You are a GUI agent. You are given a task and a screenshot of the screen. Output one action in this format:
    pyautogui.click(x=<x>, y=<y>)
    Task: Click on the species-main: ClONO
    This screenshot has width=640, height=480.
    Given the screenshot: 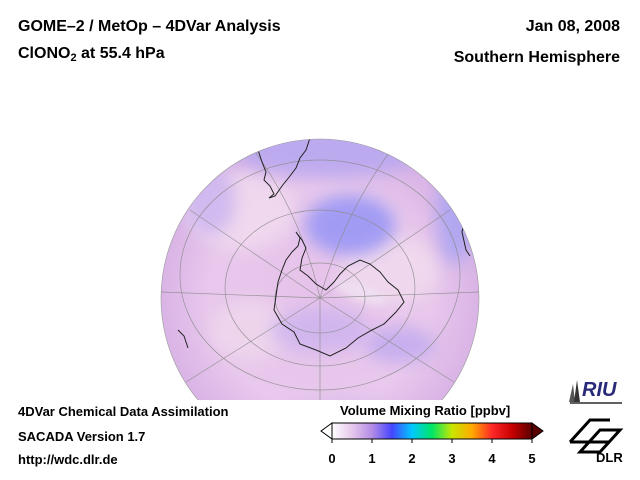 What is the action you would take?
    pyautogui.click(x=44, y=53)
    